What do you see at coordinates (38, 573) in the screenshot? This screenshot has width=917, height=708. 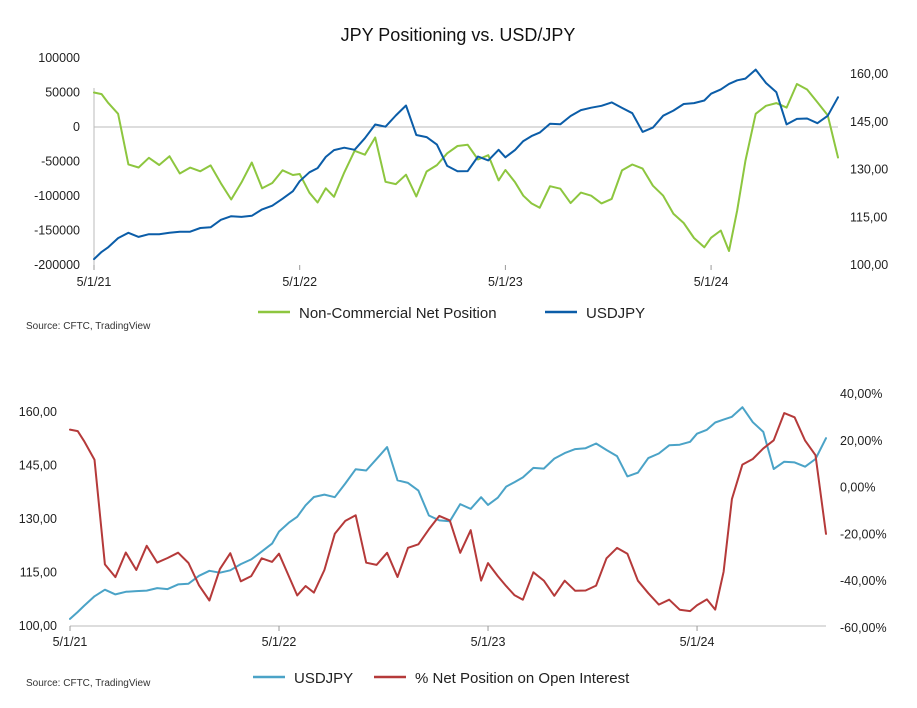 I see `left-axis-tick-label: 115,00` at bounding box center [38, 573].